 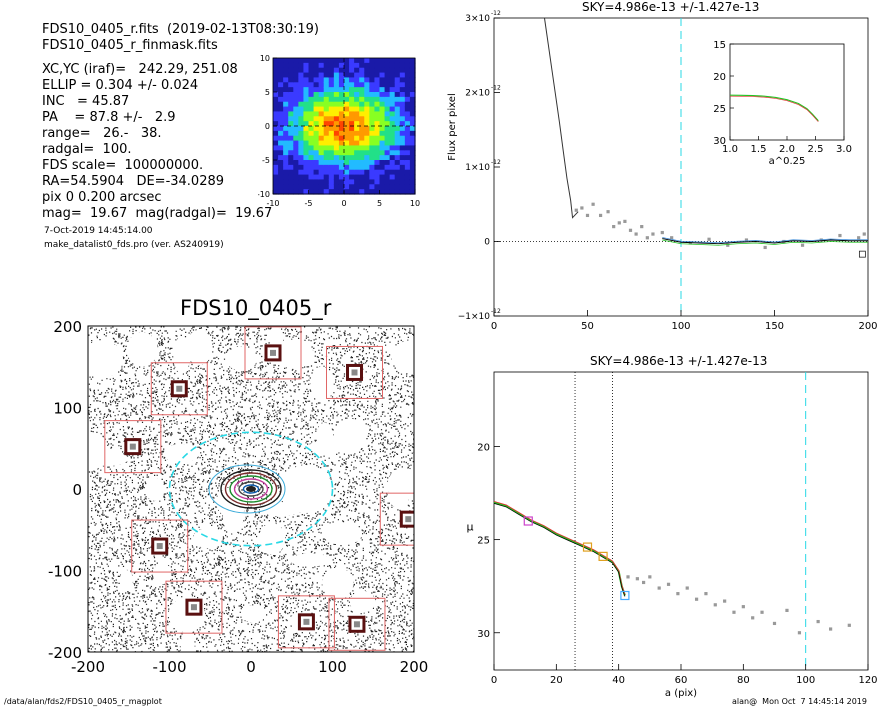 I want to click on inset-curve, so click(x=774, y=108).